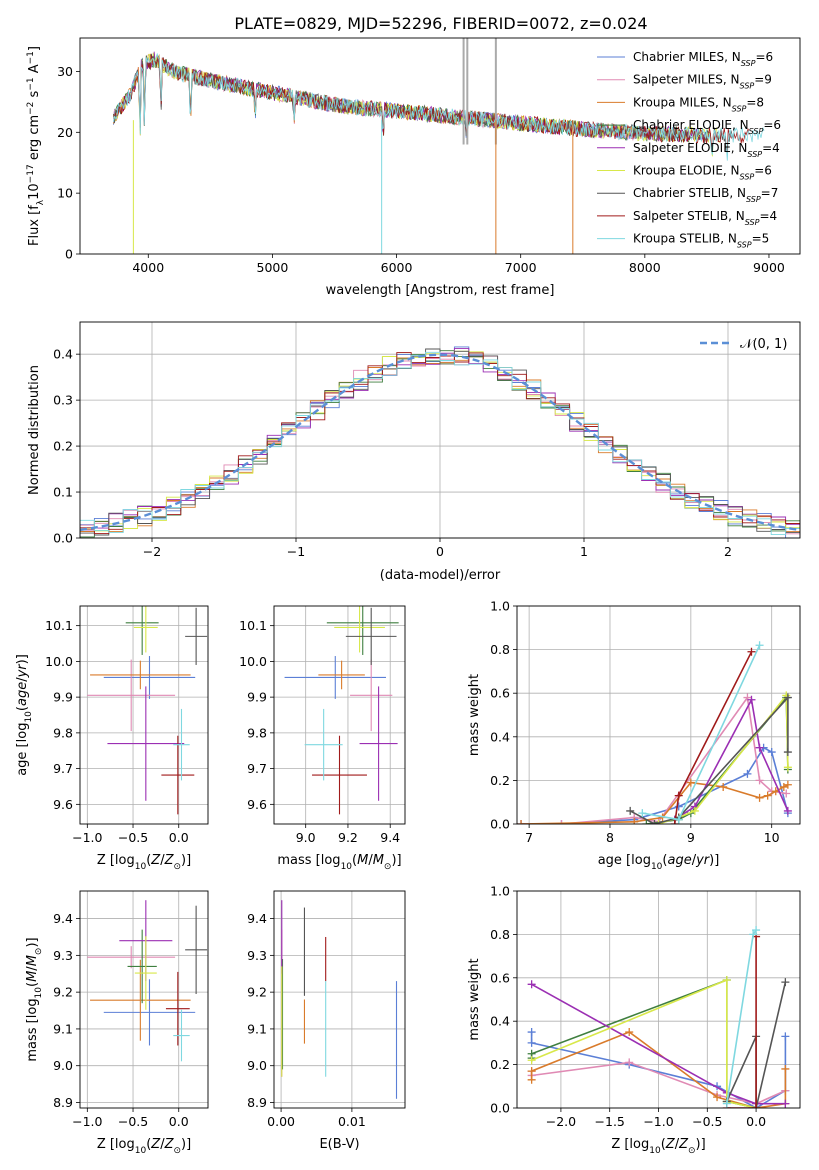 This screenshot has height=1170, width=819. What do you see at coordinates (152, 551) in the screenshot?
I see `x-tick-label: −2` at bounding box center [152, 551].